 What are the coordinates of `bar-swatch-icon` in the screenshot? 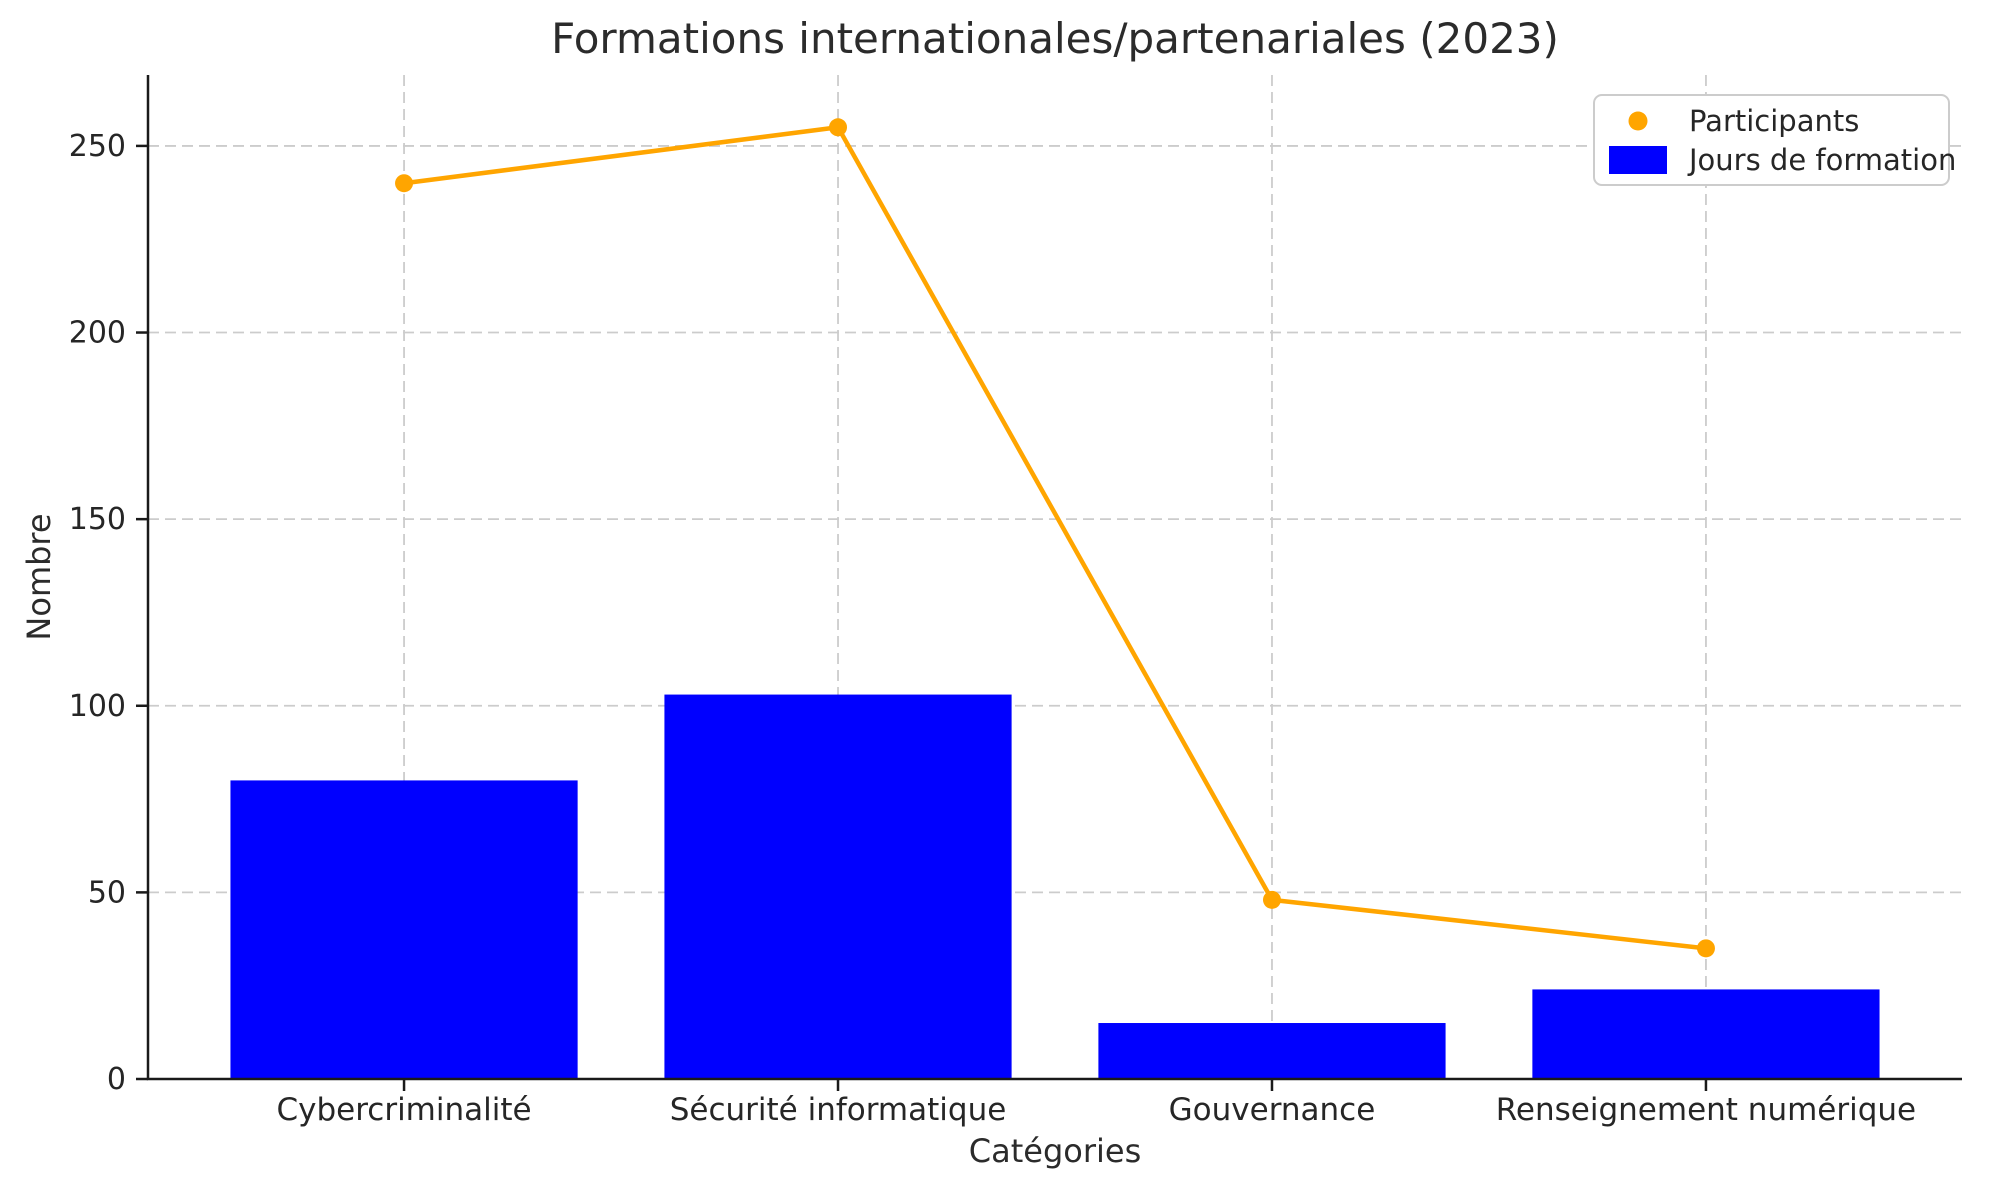 It's located at (1638, 159).